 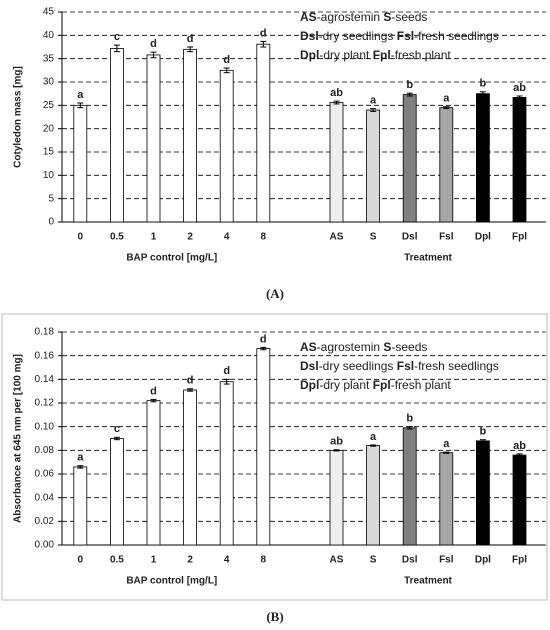 What do you see at coordinates (309, 385) in the screenshot?
I see `legend-text: Dpl` at bounding box center [309, 385].